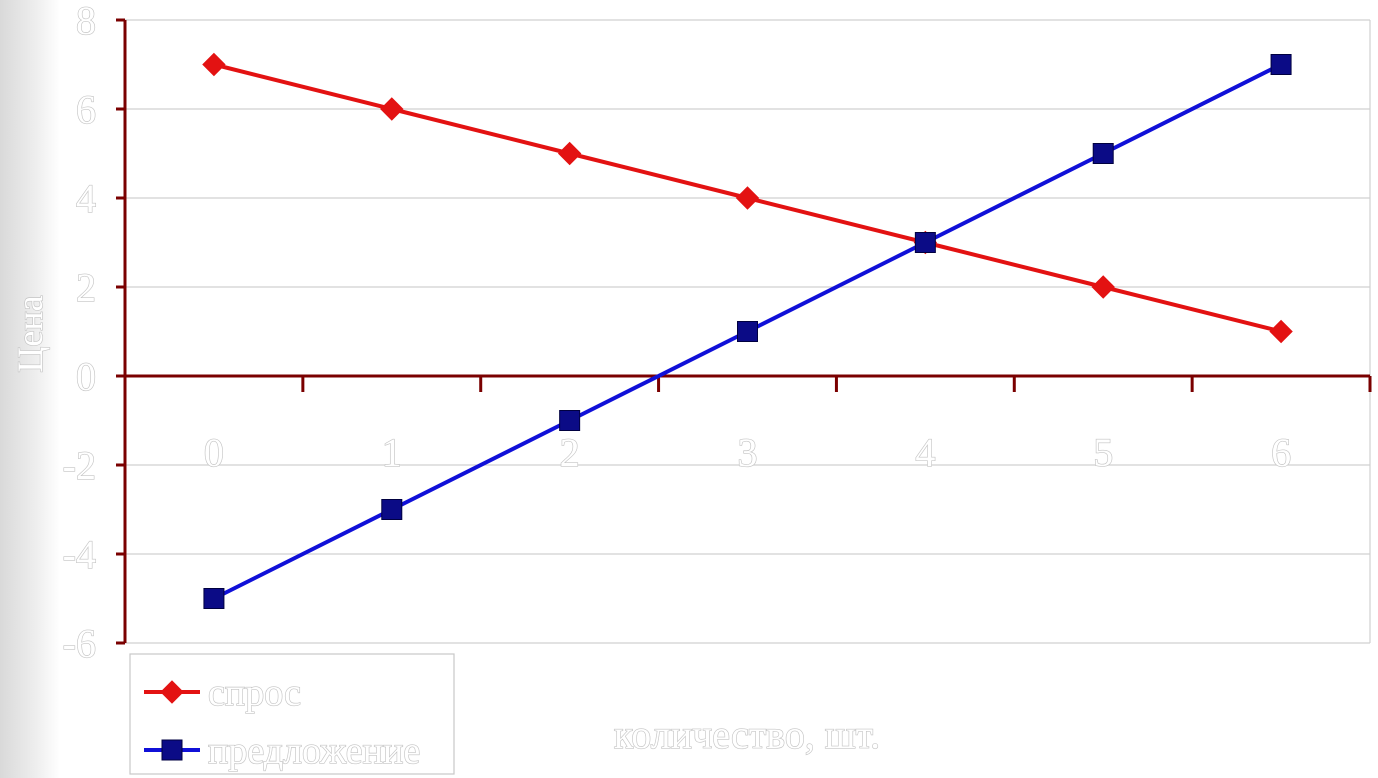  I want to click on x-tick-label: 4, so click(925, 452).